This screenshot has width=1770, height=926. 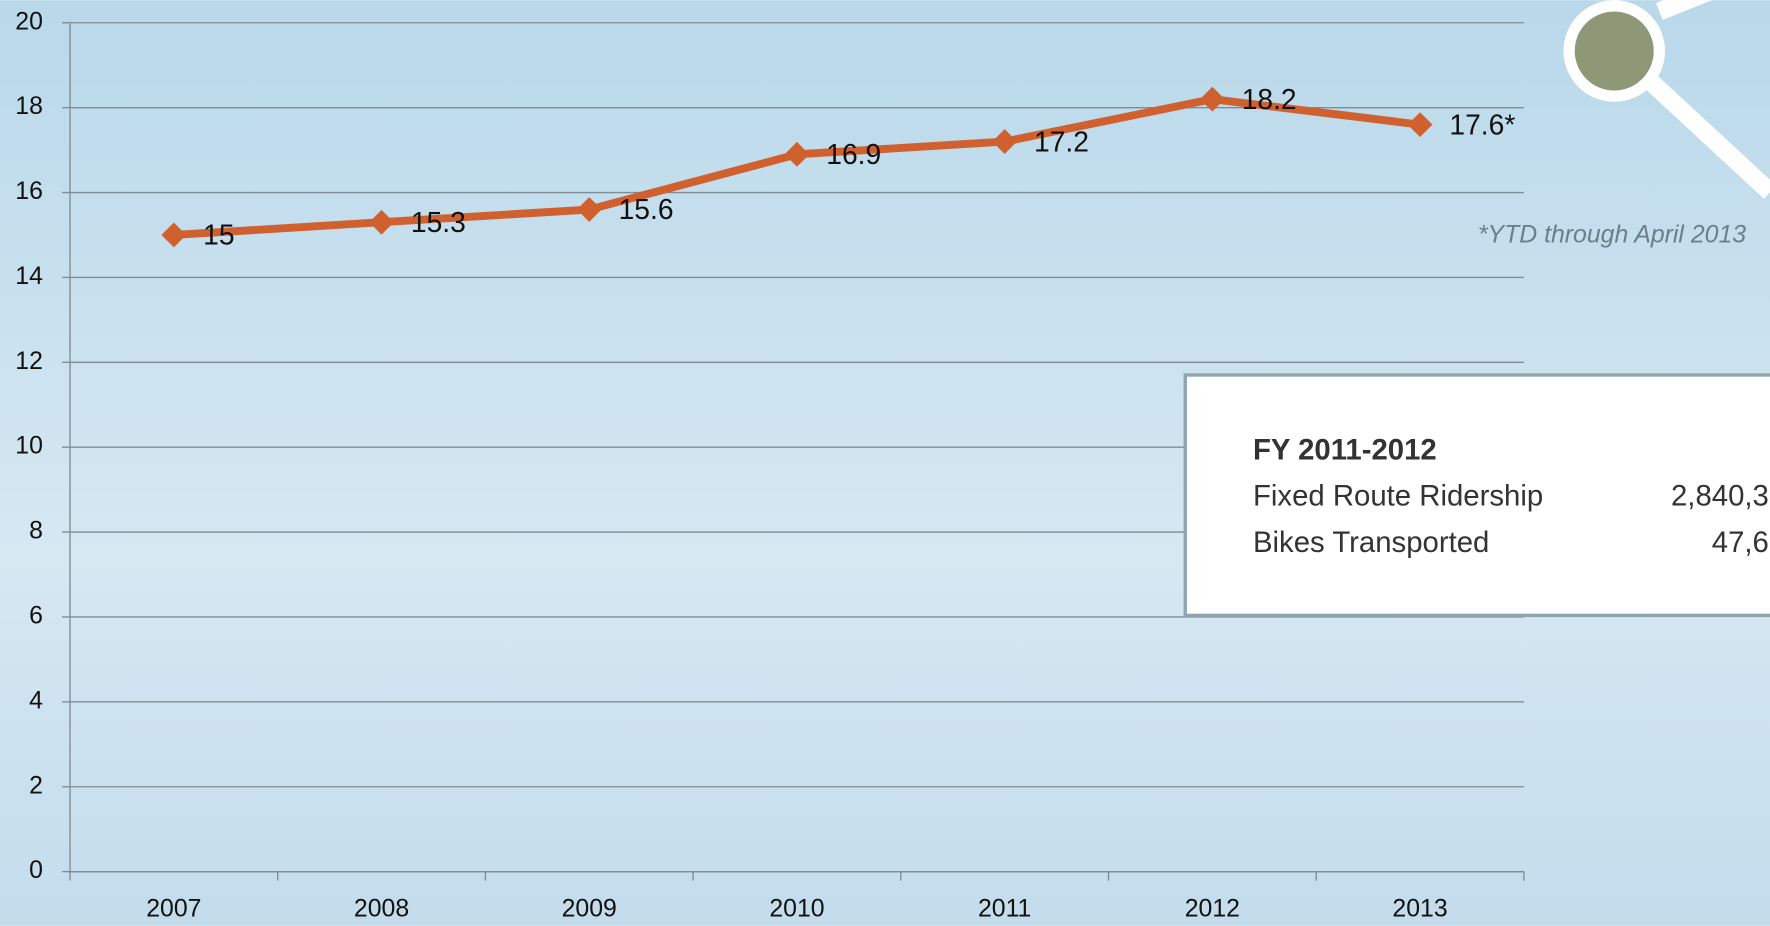 What do you see at coordinates (29, 276) in the screenshot?
I see `y-tick-label: 14` at bounding box center [29, 276].